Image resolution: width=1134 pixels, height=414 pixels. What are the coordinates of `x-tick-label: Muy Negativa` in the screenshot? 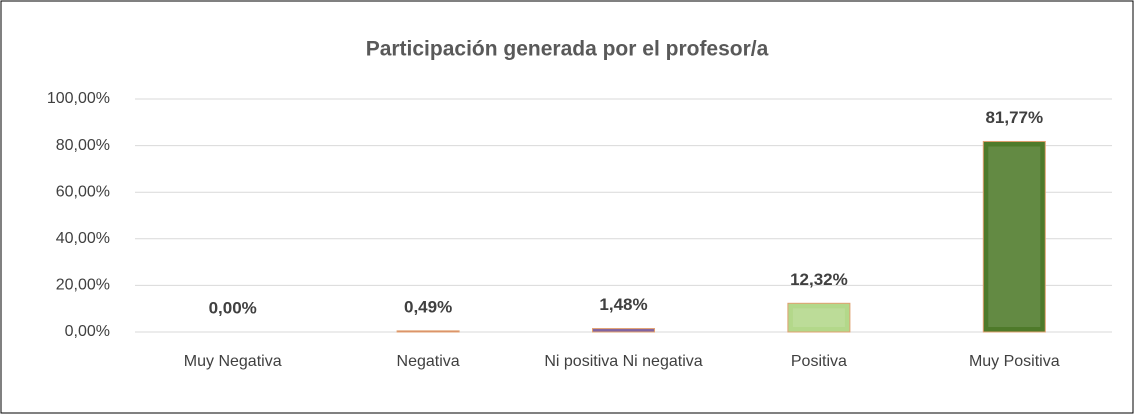 It's located at (232, 361).